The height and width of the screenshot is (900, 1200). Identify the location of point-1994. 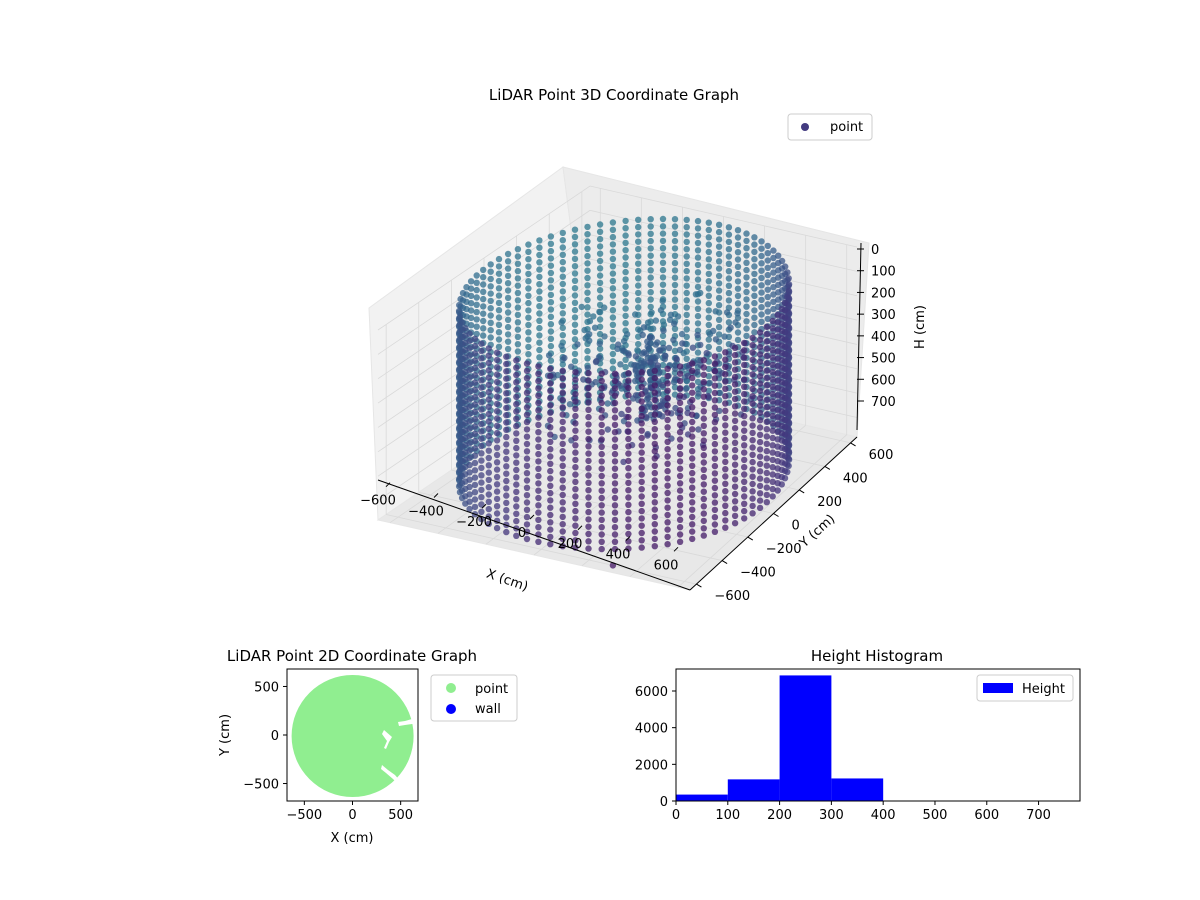
(744, 518).